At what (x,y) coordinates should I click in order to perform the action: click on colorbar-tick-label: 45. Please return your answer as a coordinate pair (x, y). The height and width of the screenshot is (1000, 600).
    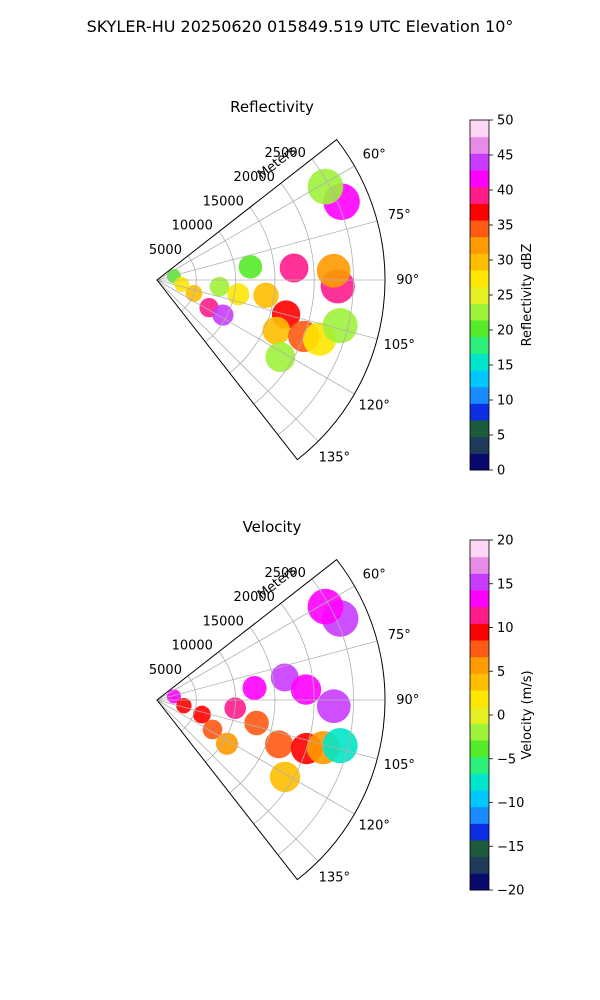
    Looking at the image, I should click on (505, 156).